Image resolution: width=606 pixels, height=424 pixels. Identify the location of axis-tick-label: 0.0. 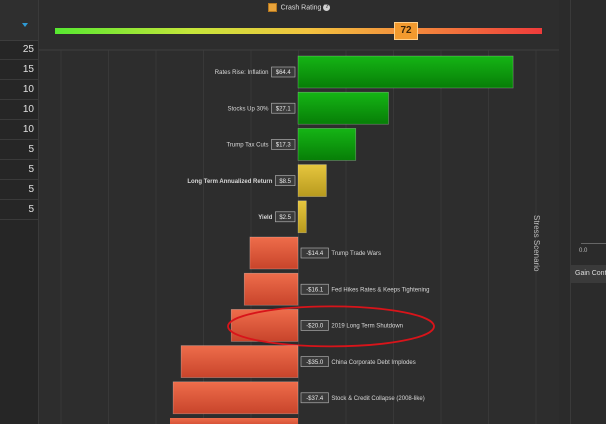
(583, 251).